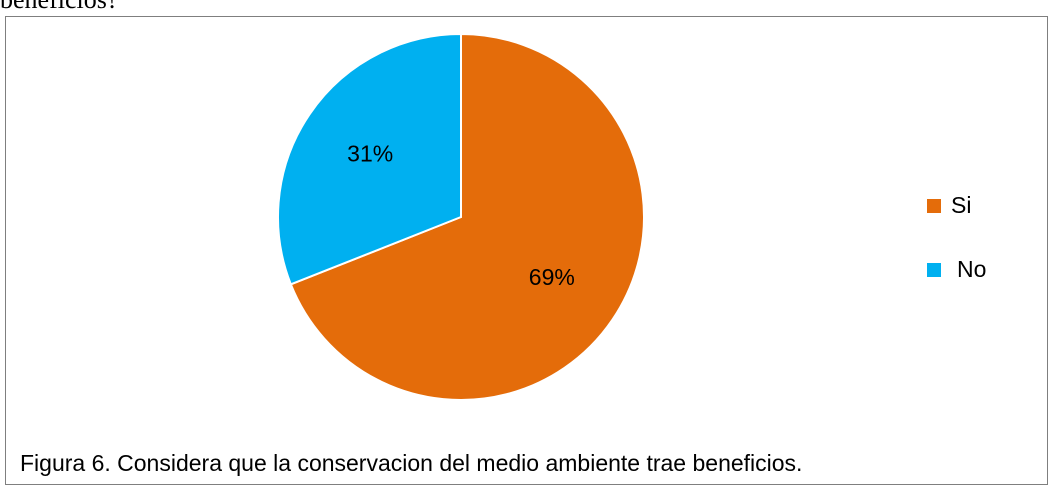 The height and width of the screenshot is (487, 1052). Describe the element at coordinates (552, 277) in the screenshot. I see `data-label: 69%` at that location.